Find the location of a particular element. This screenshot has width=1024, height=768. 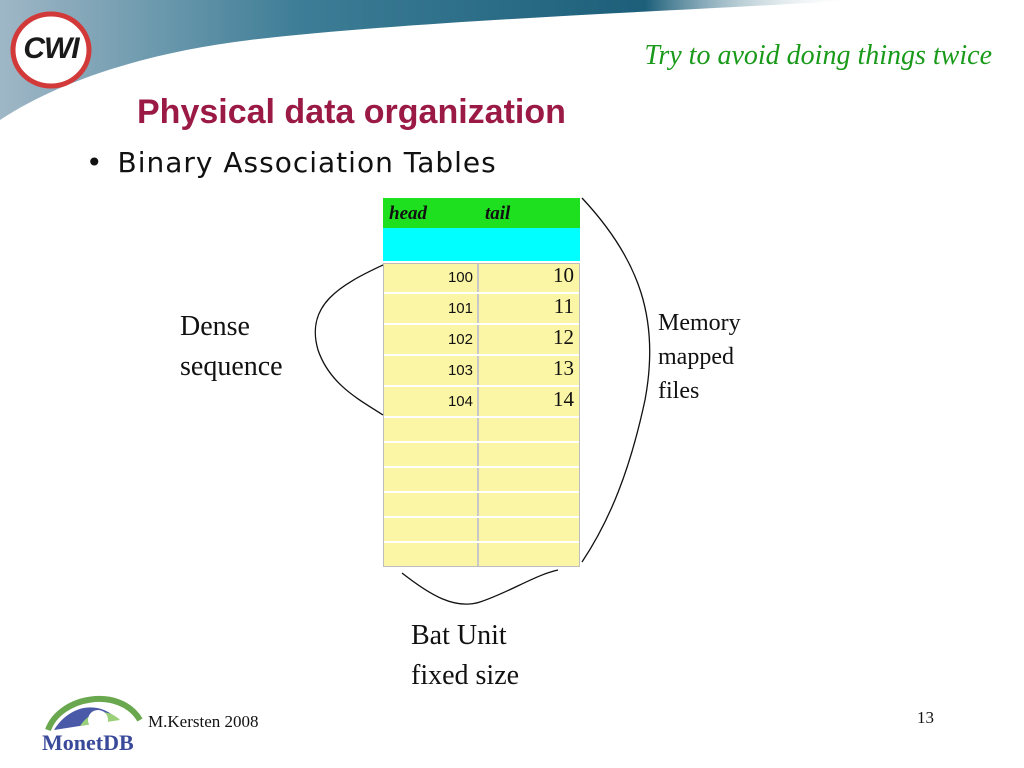

table-row: 101 11 is located at coordinates (481, 308).